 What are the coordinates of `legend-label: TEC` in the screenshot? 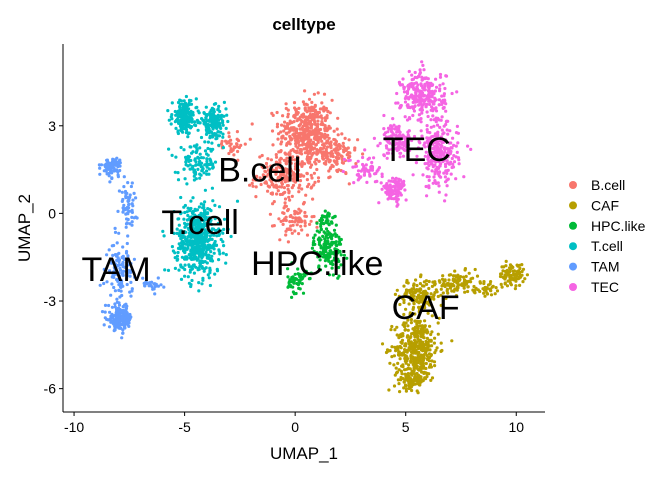 It's located at (605, 287).